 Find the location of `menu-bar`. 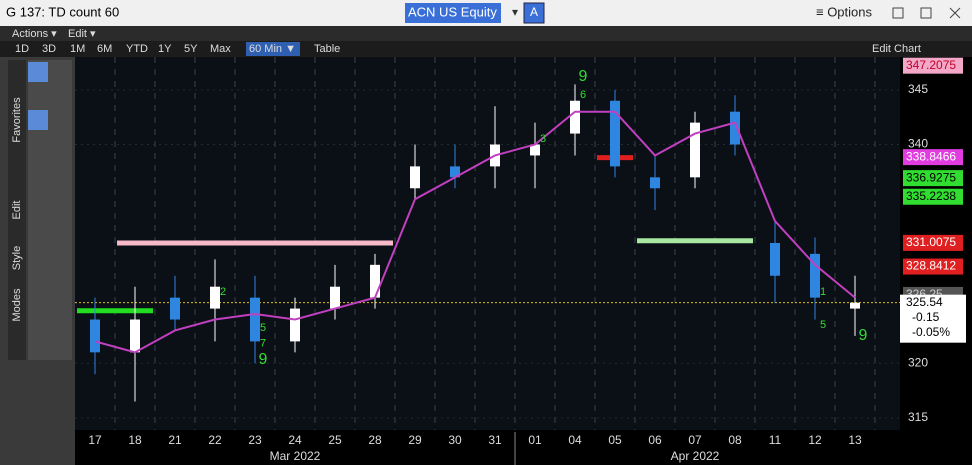

menu-bar is located at coordinates (486, 33).